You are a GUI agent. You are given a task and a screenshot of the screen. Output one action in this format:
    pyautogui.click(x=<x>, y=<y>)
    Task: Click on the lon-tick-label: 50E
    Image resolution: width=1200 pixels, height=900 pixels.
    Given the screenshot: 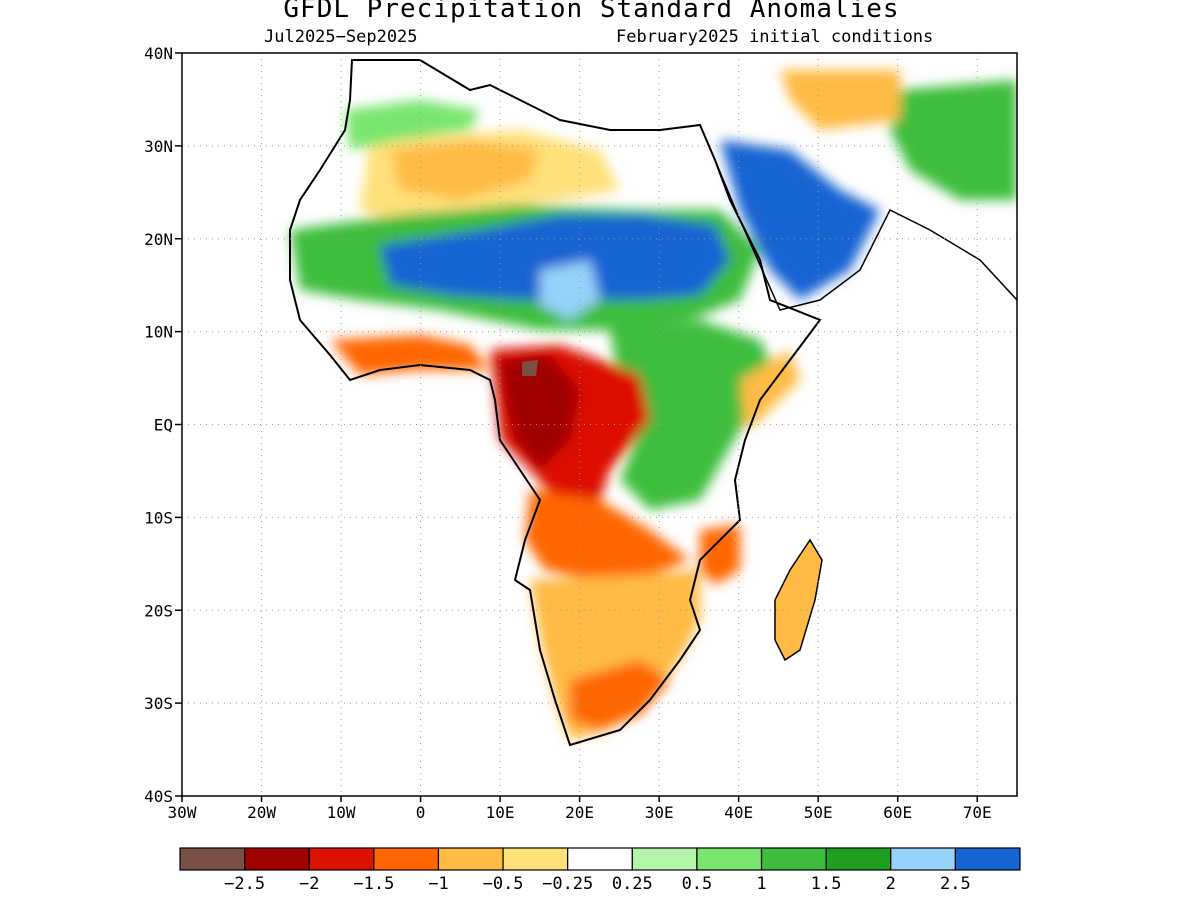 What is the action you would take?
    pyautogui.click(x=818, y=812)
    